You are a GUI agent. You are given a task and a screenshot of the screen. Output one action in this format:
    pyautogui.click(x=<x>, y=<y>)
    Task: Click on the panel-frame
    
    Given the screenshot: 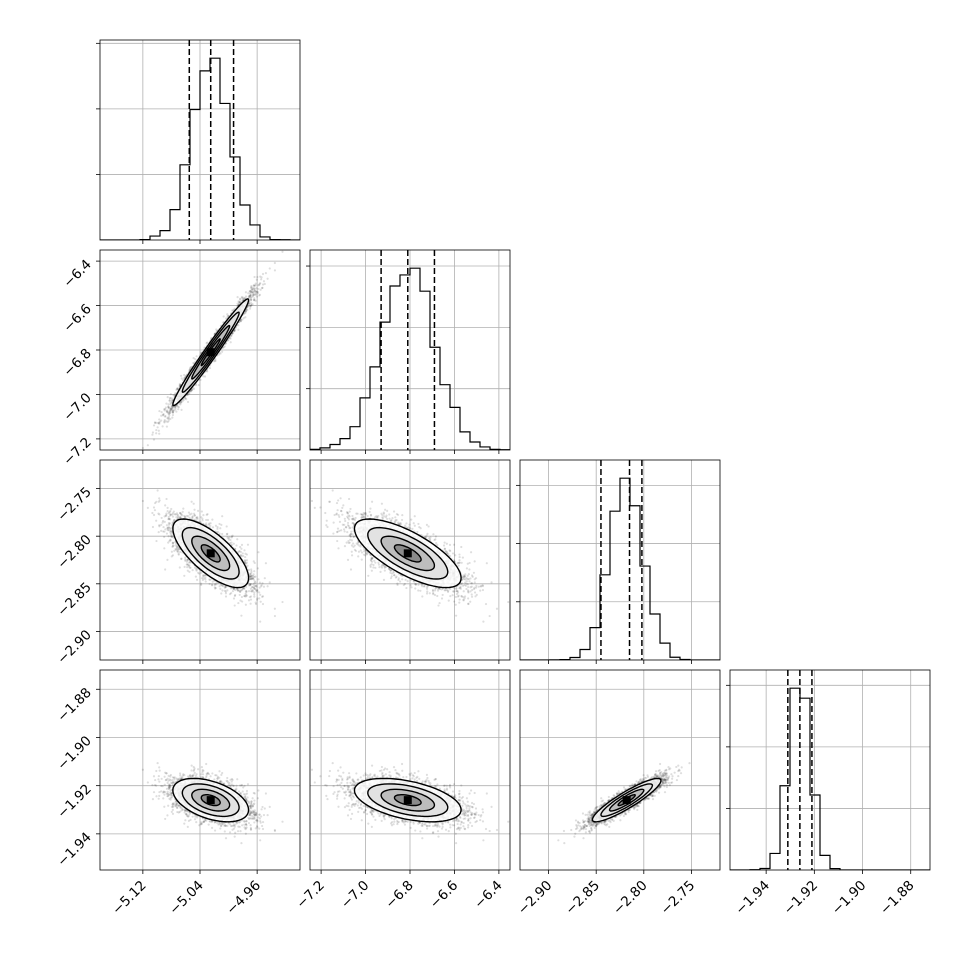 What is the action you would take?
    pyautogui.click(x=200, y=140)
    